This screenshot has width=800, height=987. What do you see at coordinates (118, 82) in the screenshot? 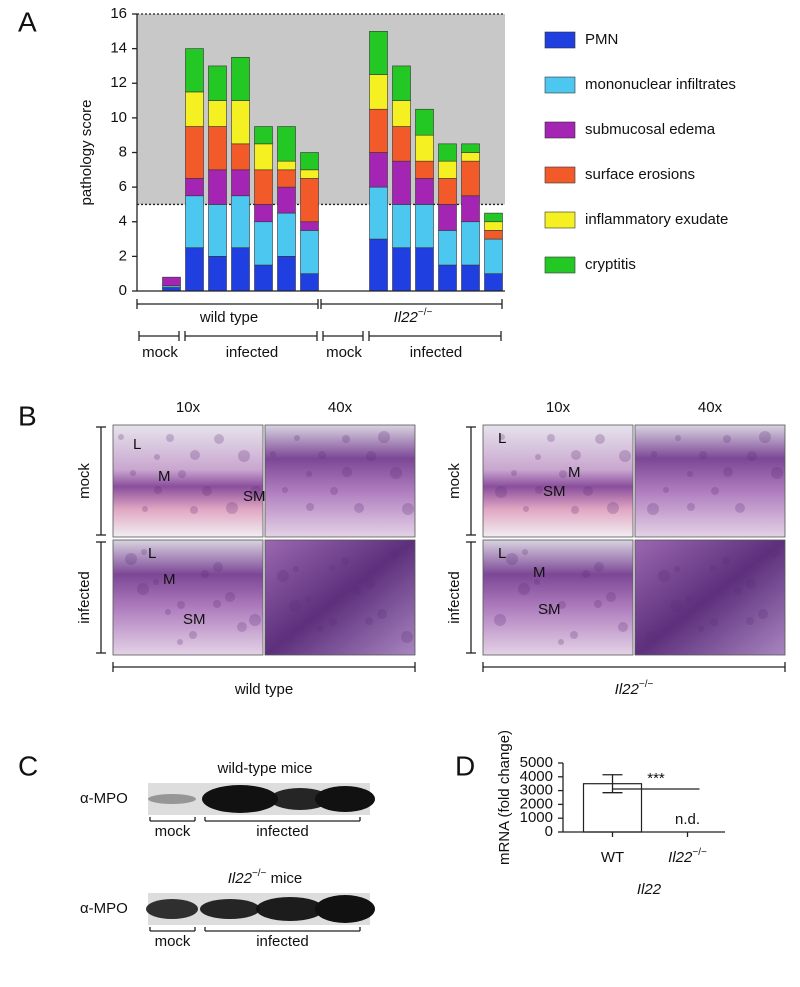
I see `y-tick-label: 12` at bounding box center [118, 82].